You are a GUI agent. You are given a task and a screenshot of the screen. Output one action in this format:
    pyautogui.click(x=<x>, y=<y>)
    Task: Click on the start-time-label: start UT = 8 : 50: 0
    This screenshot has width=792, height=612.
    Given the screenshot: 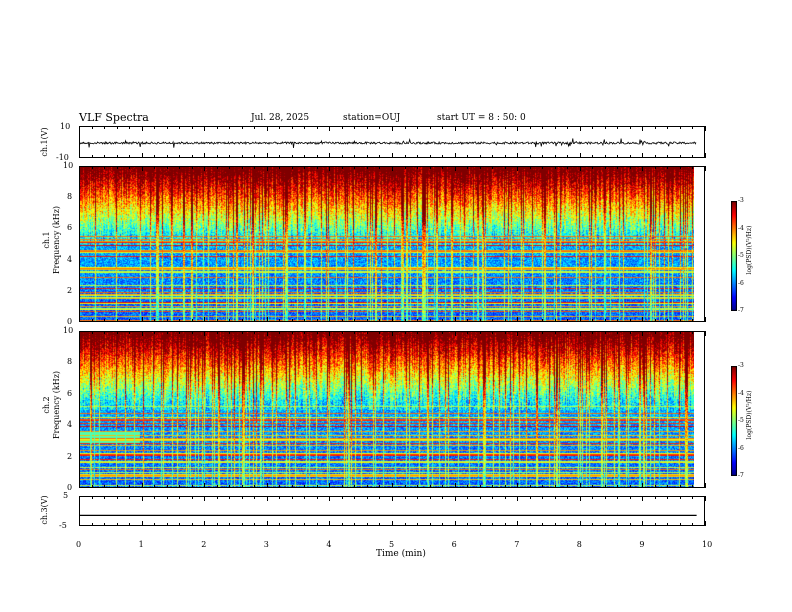 What is the action you would take?
    pyautogui.click(x=481, y=118)
    